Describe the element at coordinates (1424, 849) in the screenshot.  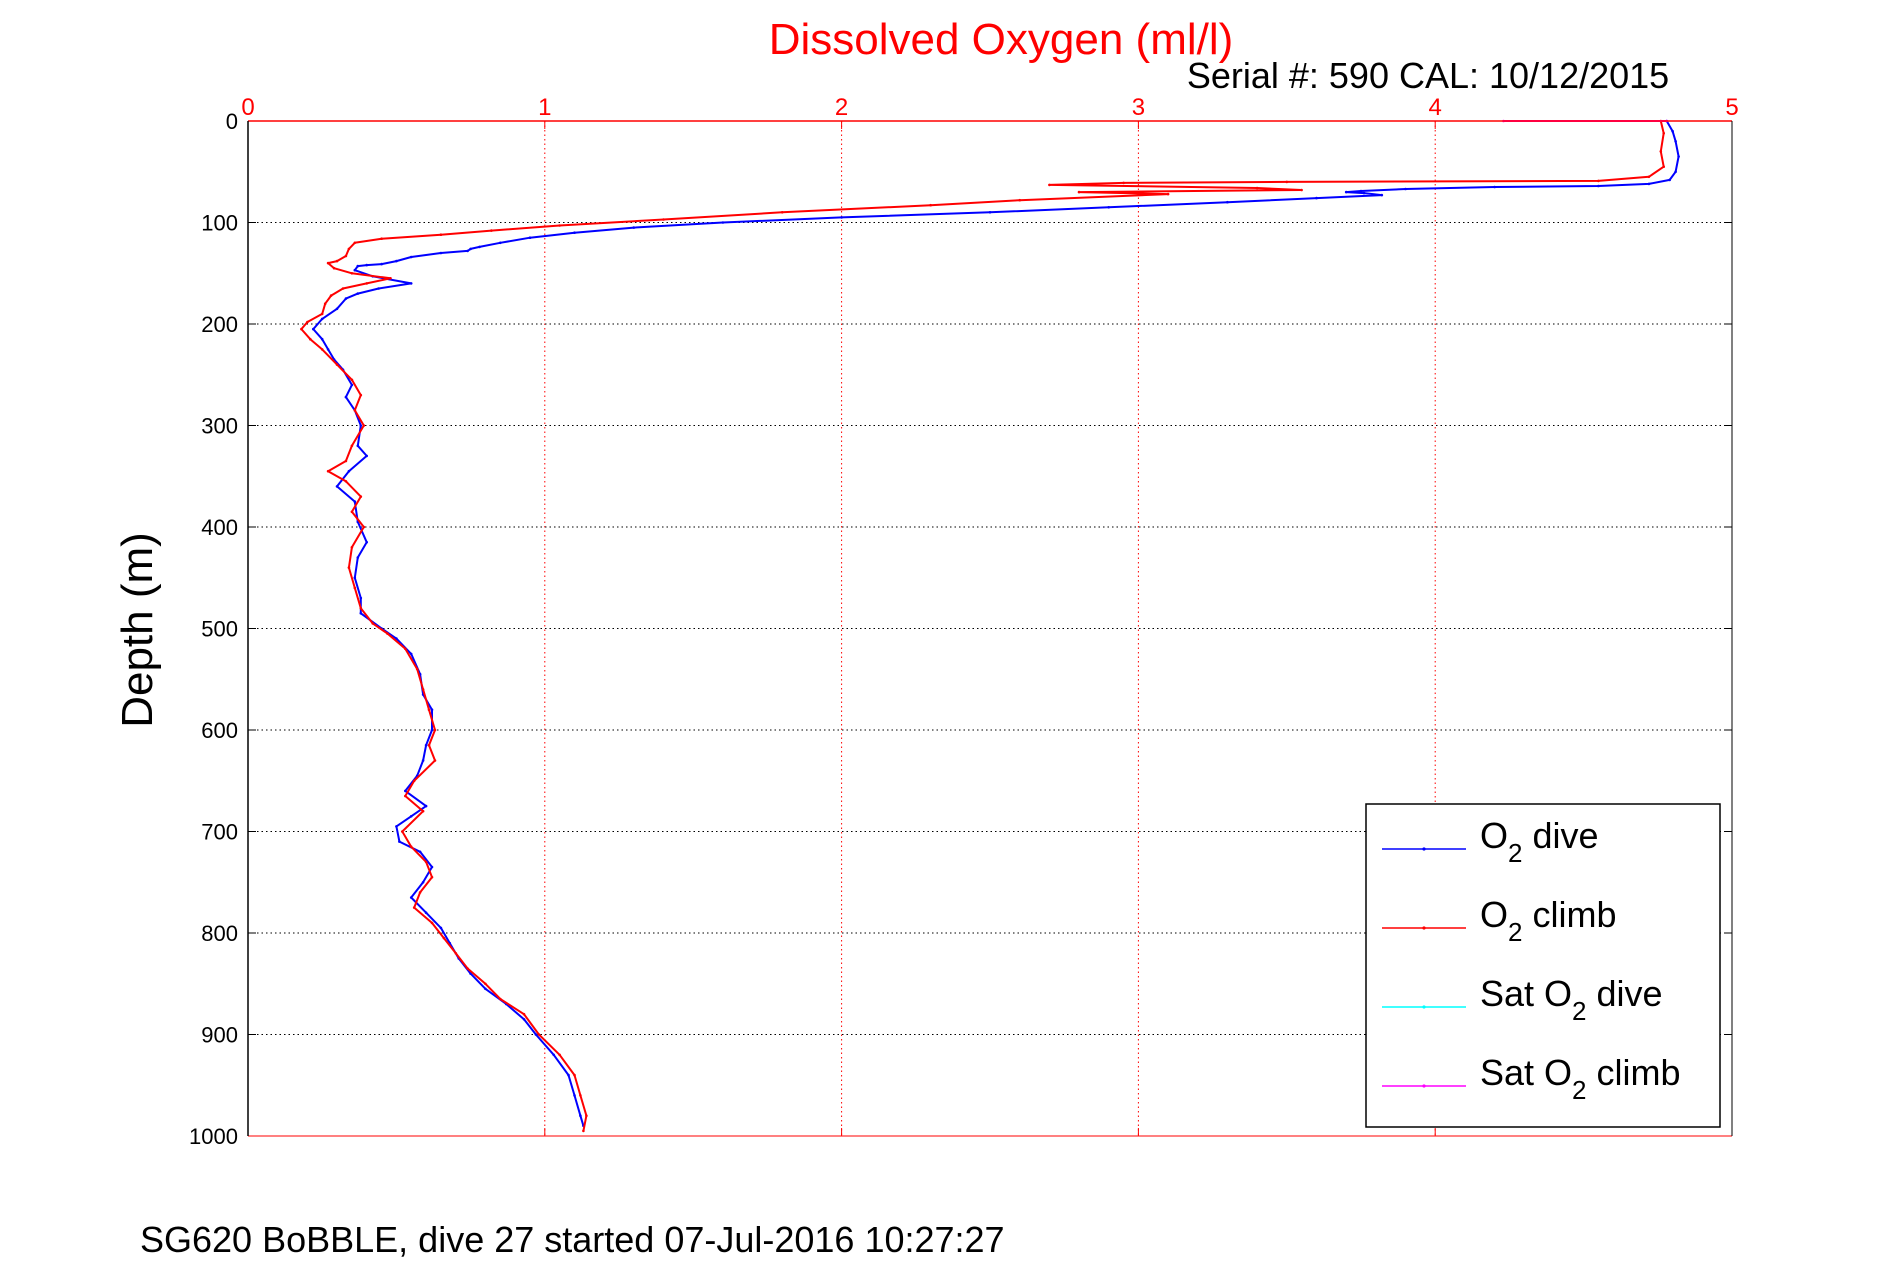
I see `legend-marker-o2-dive` at that location.